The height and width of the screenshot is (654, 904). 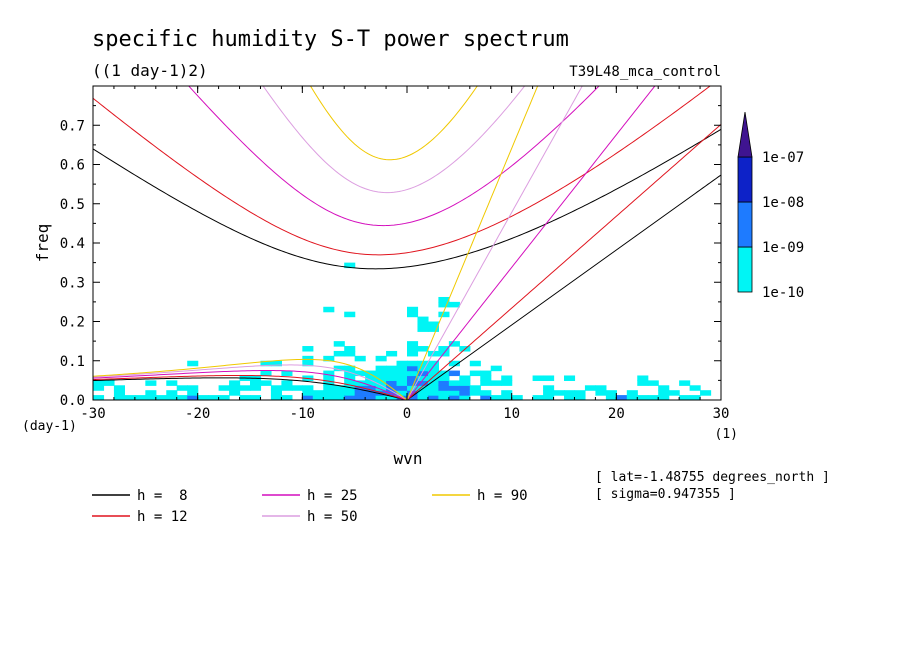 What do you see at coordinates (42, 243) in the screenshot?
I see `y-axis-label: freq` at bounding box center [42, 243].